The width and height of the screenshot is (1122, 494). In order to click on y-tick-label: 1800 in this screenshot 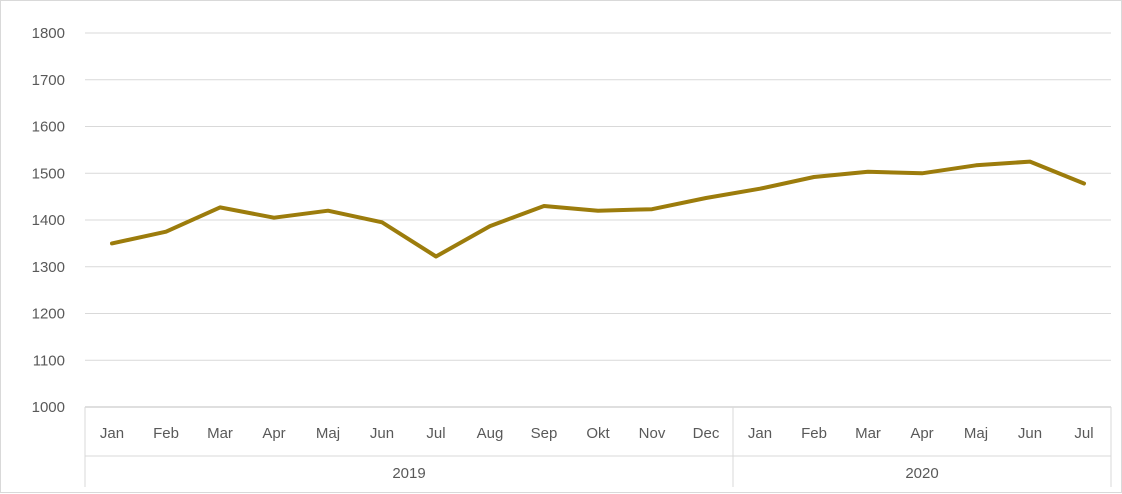, I will do `click(48, 33)`.